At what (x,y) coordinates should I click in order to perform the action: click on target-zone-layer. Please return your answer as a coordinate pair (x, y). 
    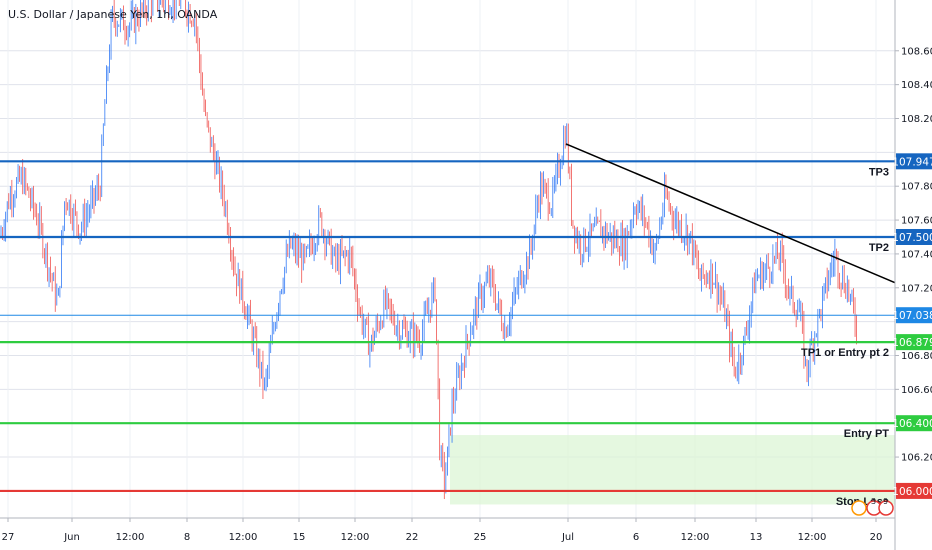
    Looking at the image, I should click on (672, 469).